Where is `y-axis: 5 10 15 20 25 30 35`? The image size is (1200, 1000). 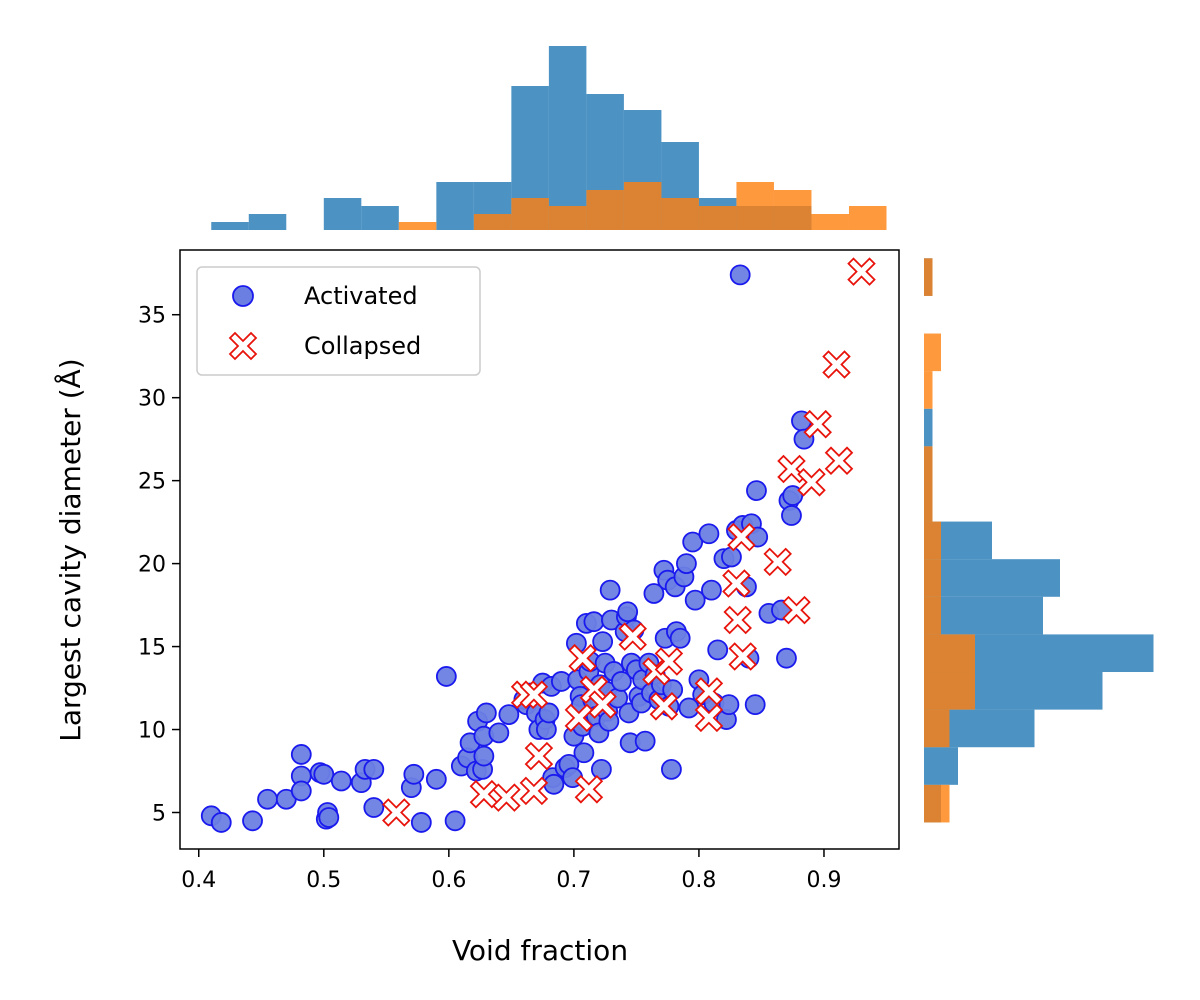
y-axis: 5 10 15 20 25 30 35 is located at coordinates (159, 565).